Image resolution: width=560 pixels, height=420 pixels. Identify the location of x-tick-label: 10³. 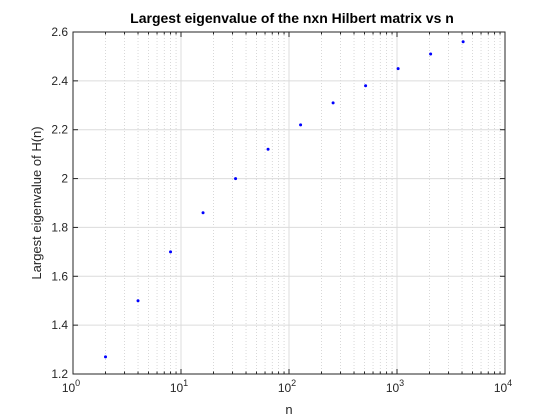
(395, 386).